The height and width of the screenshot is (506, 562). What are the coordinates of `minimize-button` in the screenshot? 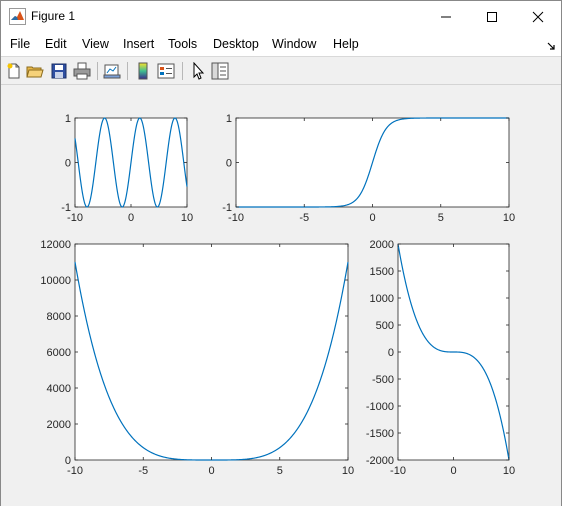 It's located at (446, 16).